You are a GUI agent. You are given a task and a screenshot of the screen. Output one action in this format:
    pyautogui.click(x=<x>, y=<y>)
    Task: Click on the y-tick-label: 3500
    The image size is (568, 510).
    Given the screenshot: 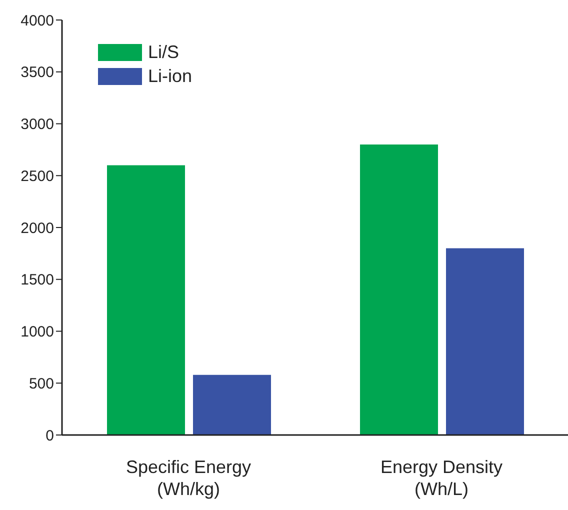 What is the action you would take?
    pyautogui.click(x=37, y=73)
    